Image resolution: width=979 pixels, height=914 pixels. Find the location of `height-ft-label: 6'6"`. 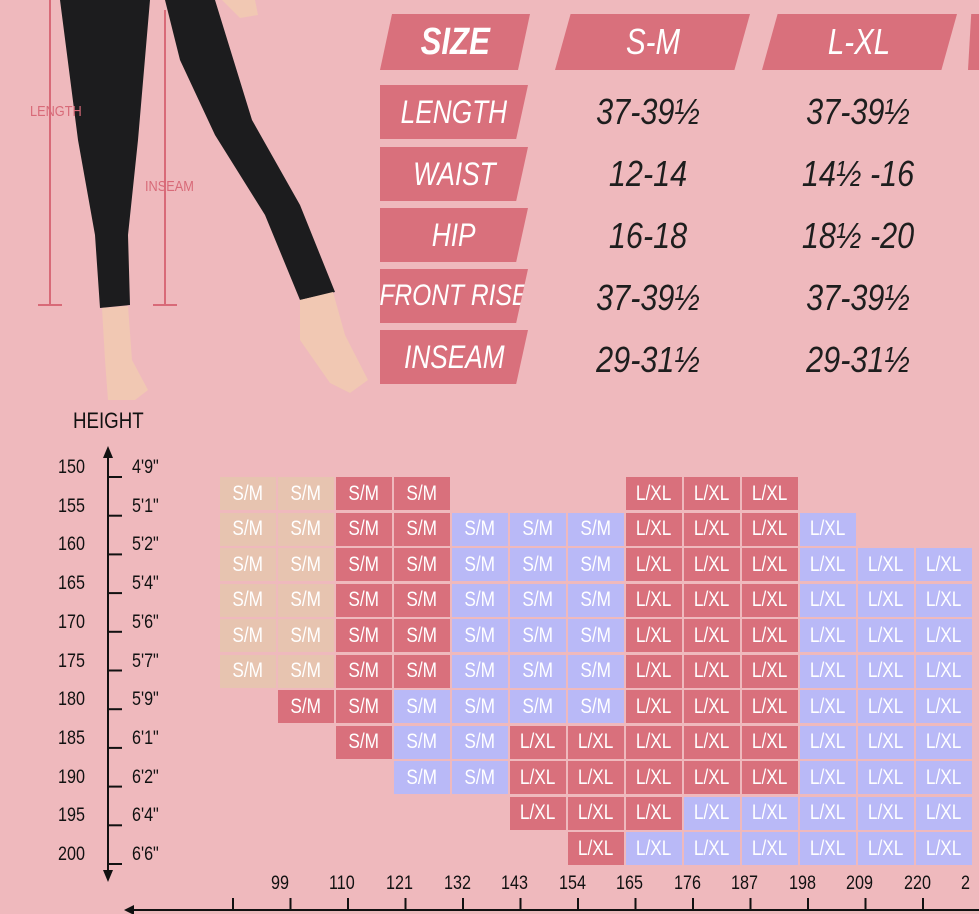

height-ft-label: 6'6" is located at coordinates (145, 854).